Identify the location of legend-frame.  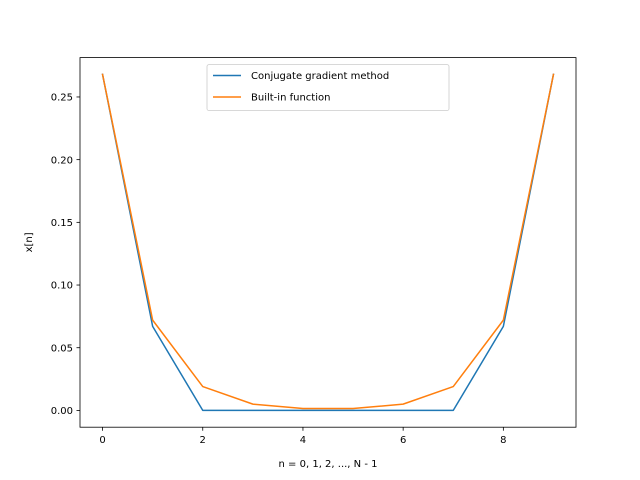
(328, 87).